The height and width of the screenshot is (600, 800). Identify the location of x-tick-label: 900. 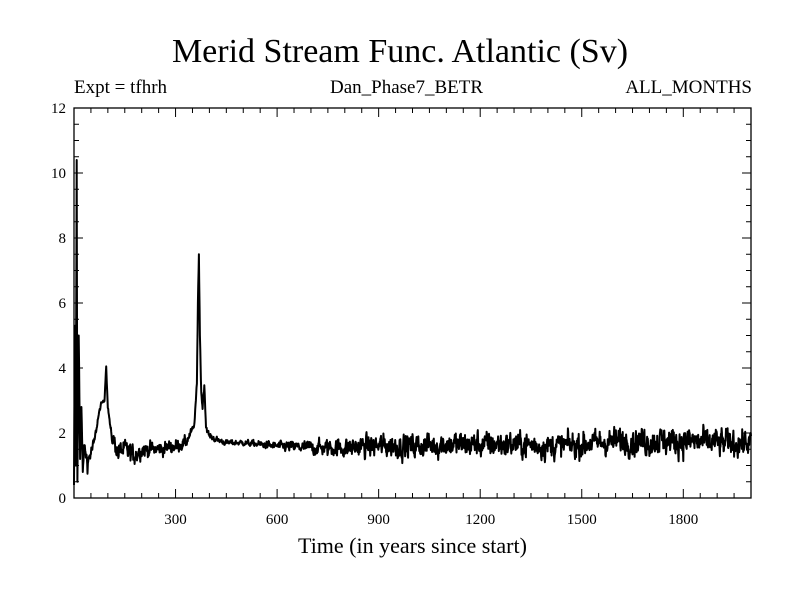
(378, 520).